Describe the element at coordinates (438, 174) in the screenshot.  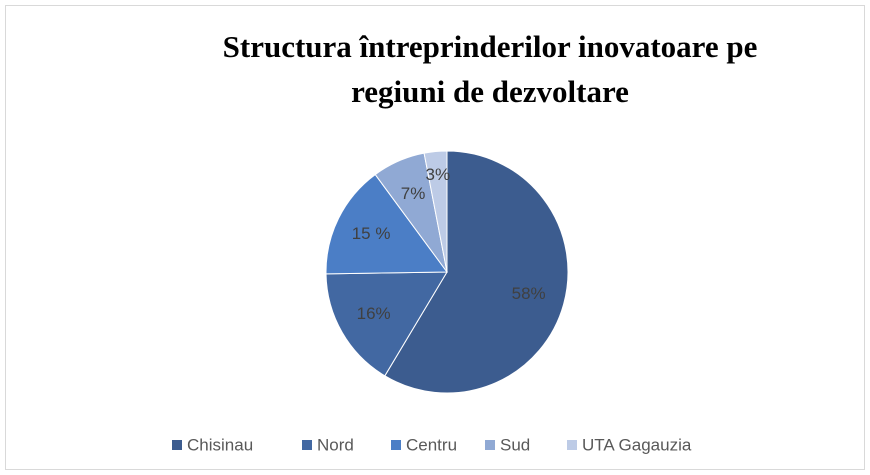
I see `data-label: 3%` at that location.